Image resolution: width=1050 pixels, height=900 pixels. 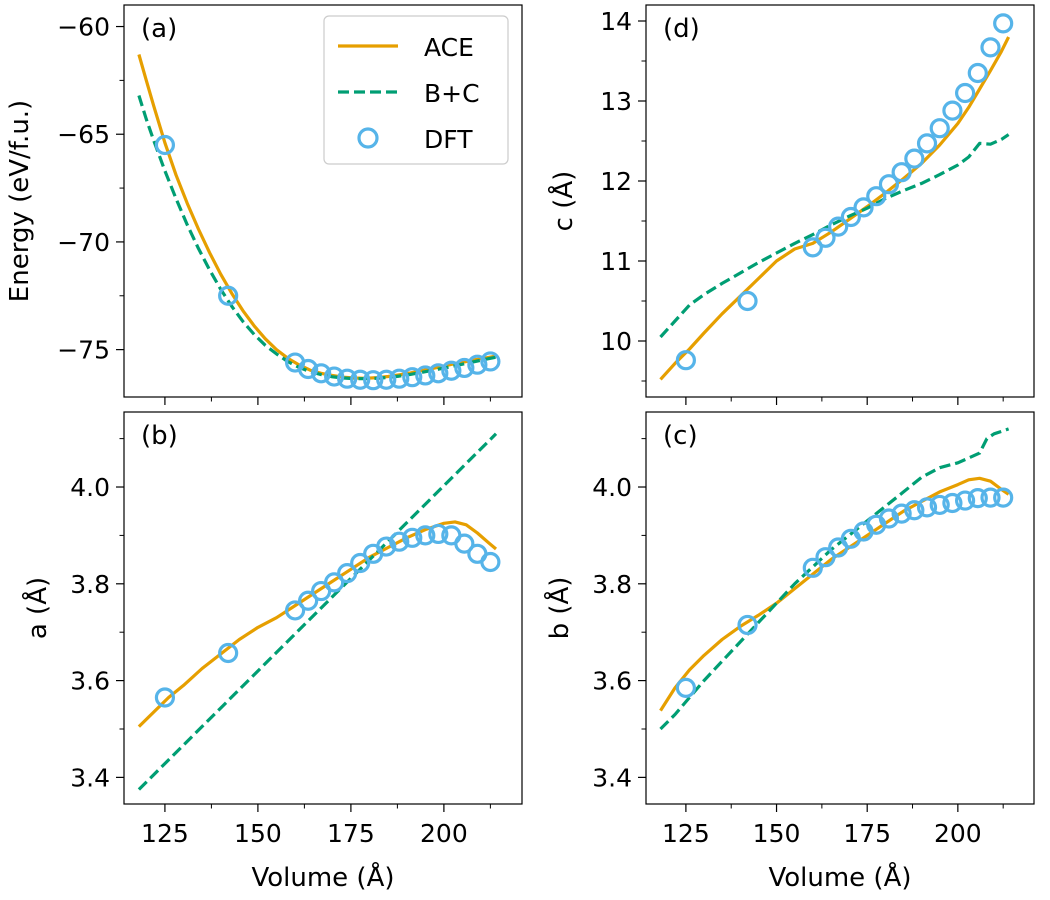 I want to click on y-axis-label: b (Å), so click(x=559, y=608).